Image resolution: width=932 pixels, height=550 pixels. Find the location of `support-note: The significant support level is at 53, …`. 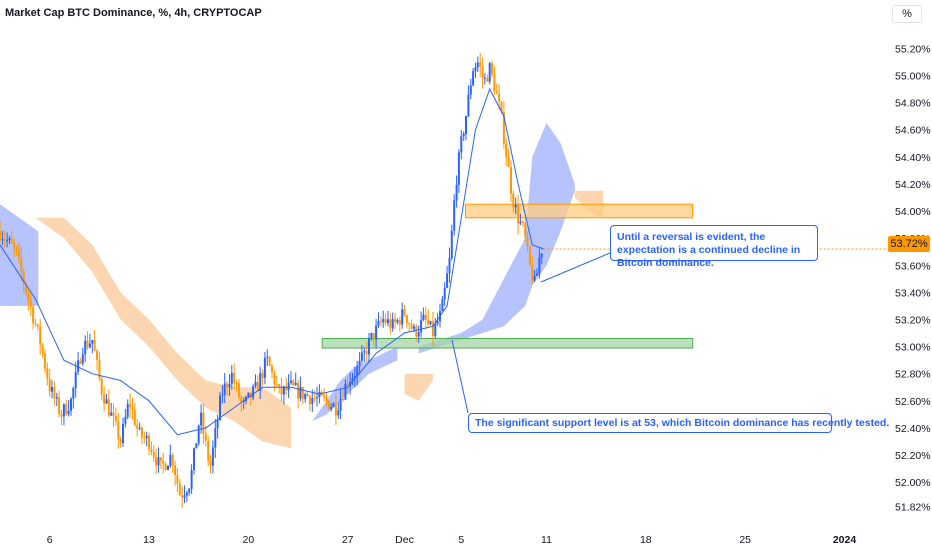

support-note: The significant support level is at 53, … is located at coordinates (678, 423).